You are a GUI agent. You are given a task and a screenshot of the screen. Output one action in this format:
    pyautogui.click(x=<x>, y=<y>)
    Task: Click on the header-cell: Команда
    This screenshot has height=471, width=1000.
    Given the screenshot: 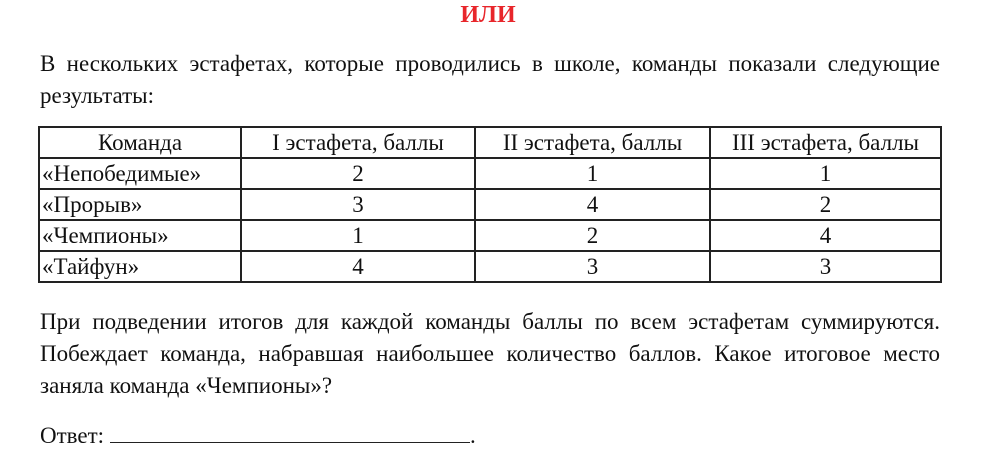 What is the action you would take?
    pyautogui.click(x=140, y=142)
    